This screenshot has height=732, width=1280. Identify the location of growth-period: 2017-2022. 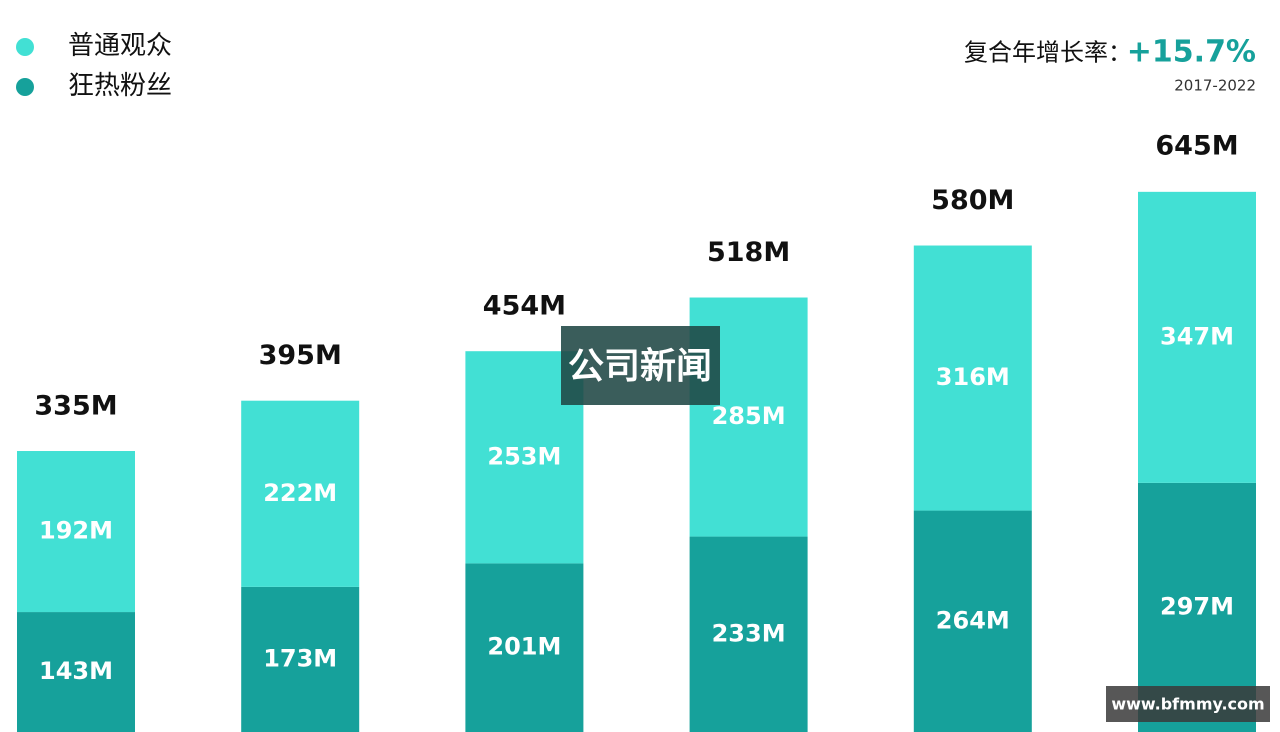
(1215, 86).